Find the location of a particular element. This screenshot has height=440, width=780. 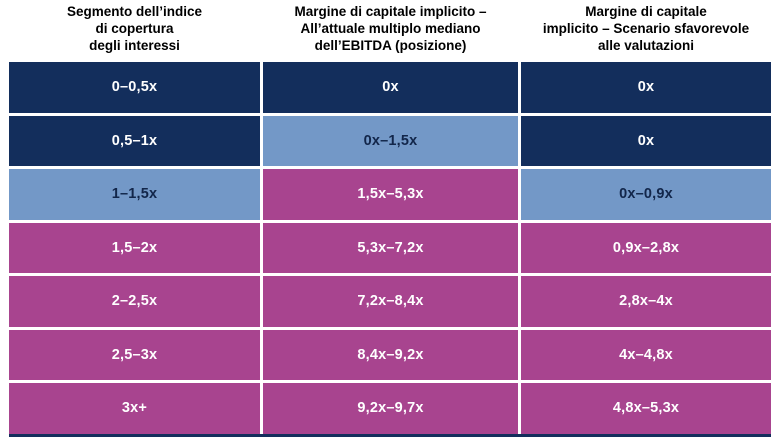

table-cell-r7c1: 3x+ is located at coordinates (134, 408).